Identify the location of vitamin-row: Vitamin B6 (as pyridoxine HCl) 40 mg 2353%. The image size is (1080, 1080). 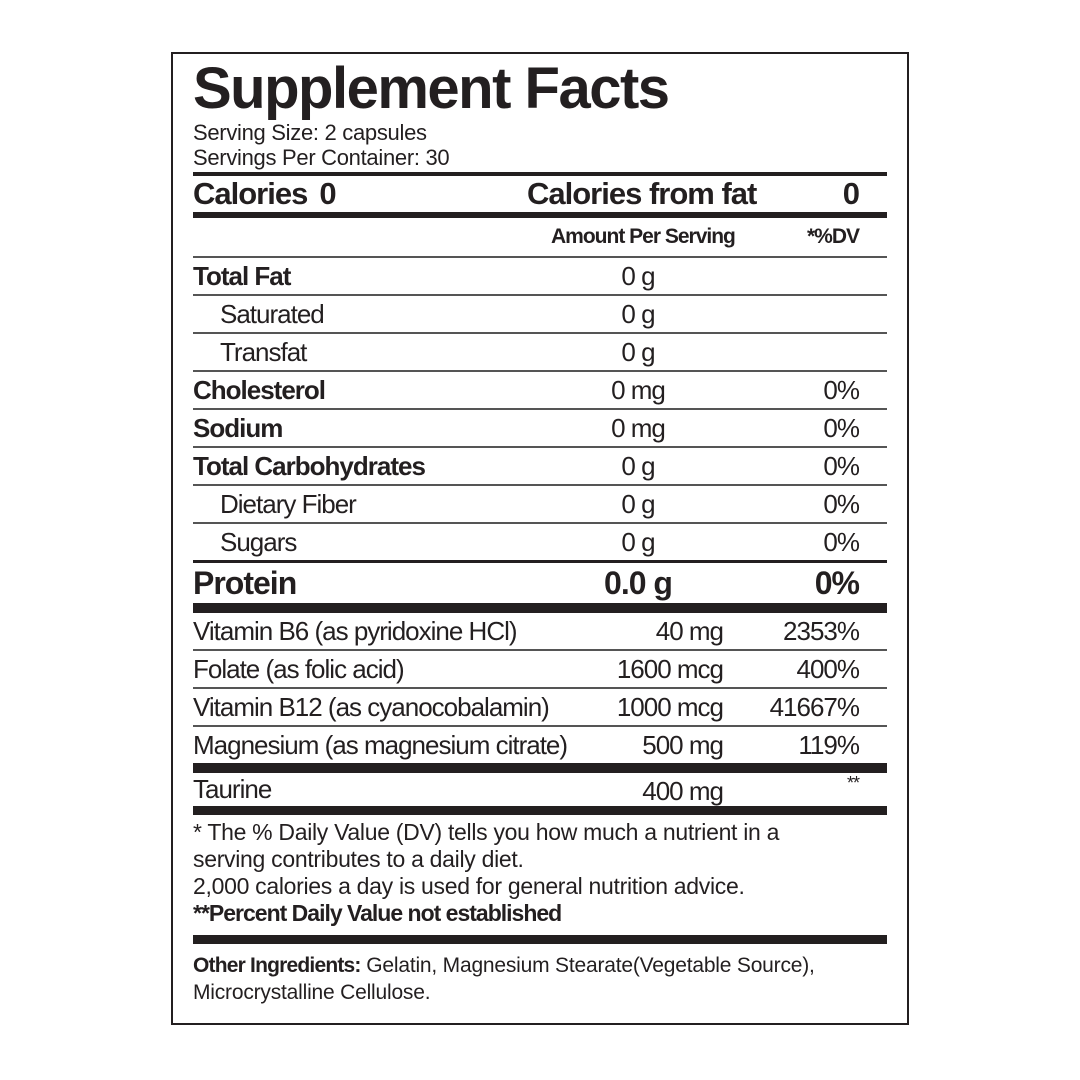
(540, 631).